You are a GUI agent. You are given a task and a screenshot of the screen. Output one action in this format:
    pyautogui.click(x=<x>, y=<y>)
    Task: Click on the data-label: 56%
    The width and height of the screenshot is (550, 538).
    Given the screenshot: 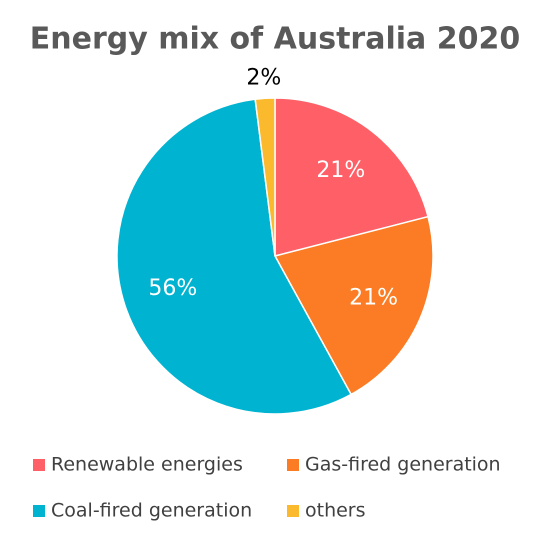 What is the action you would take?
    pyautogui.click(x=172, y=288)
    